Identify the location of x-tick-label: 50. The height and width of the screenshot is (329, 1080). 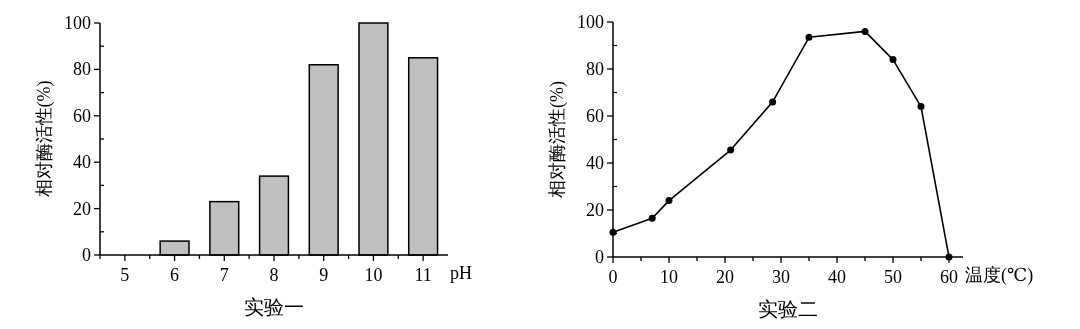
(893, 277).